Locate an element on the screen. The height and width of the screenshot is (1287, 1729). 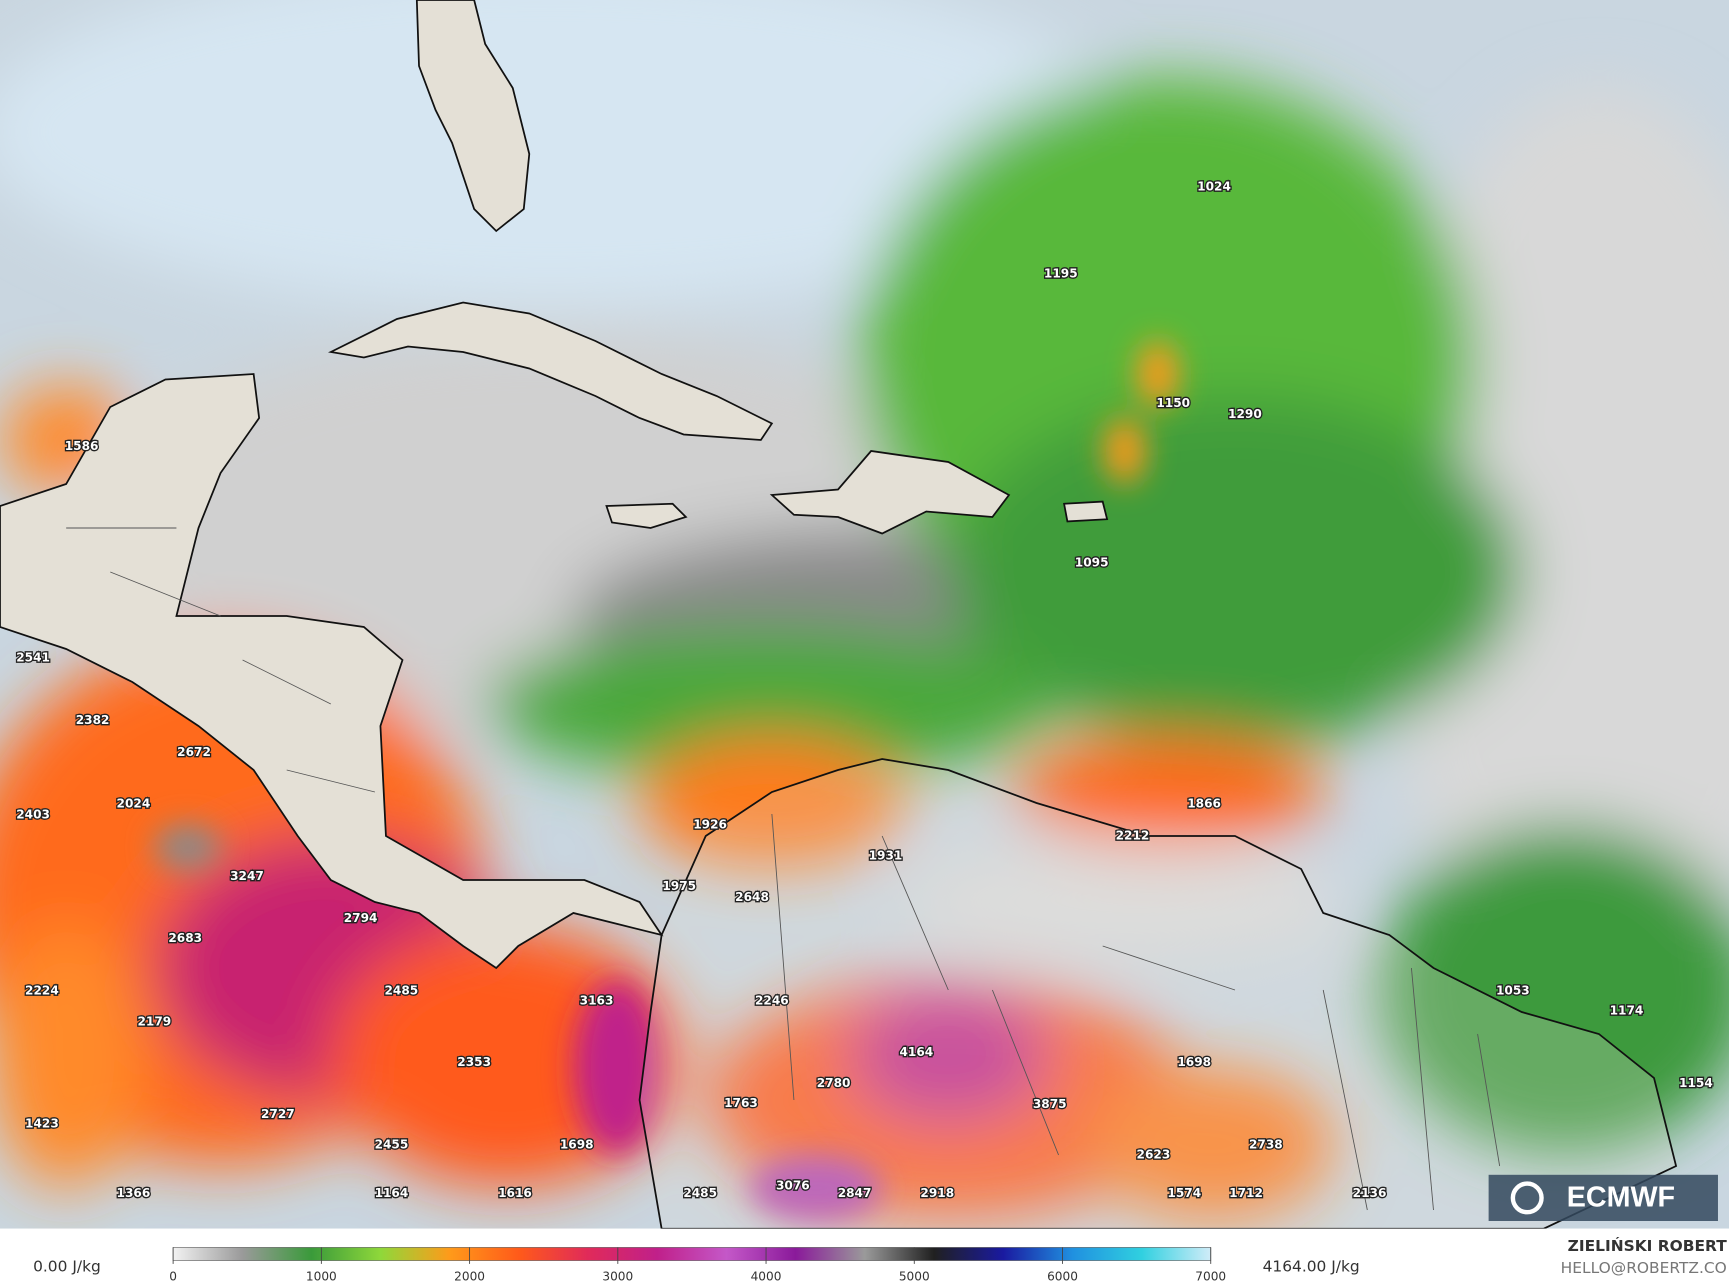
value-label: 2727 is located at coordinates (278, 1114).